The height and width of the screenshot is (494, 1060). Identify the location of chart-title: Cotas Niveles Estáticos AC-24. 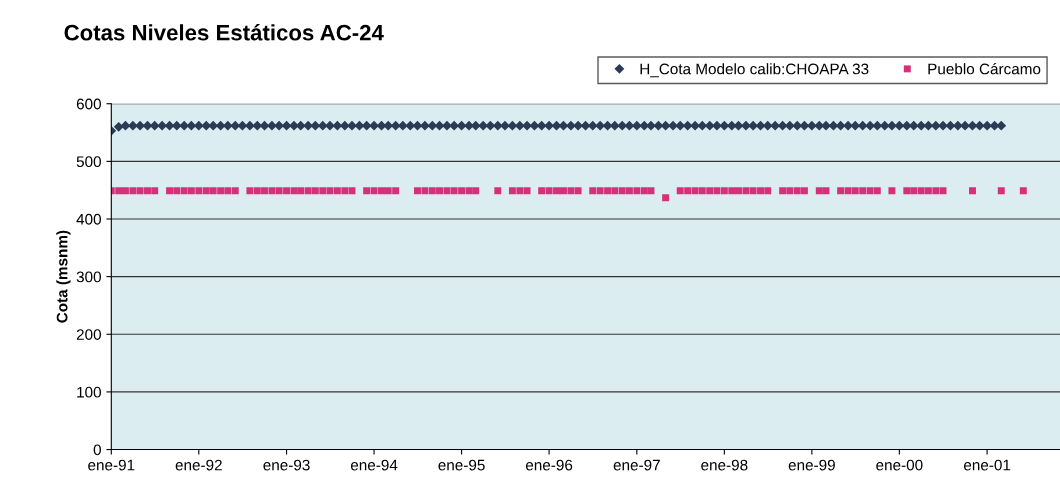
(224, 32).